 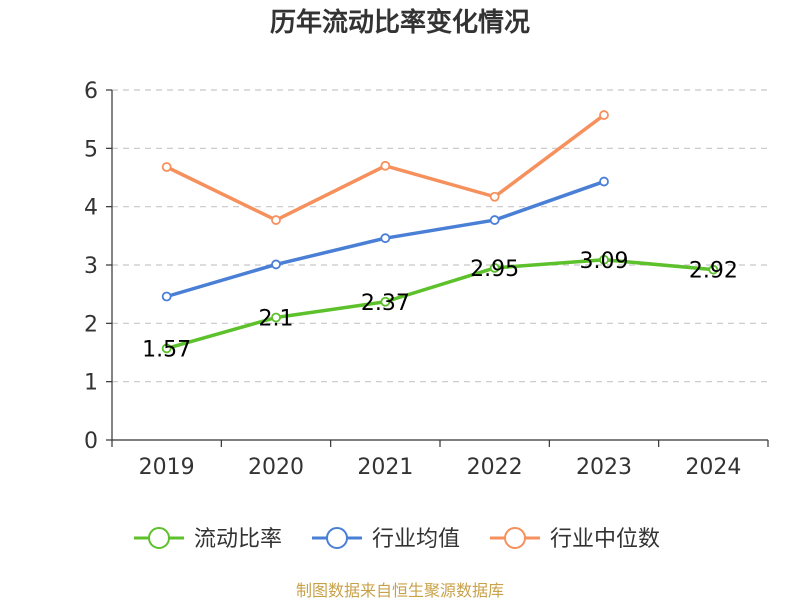 What do you see at coordinates (91, 149) in the screenshot?
I see `y-tick-label: 5` at bounding box center [91, 149].